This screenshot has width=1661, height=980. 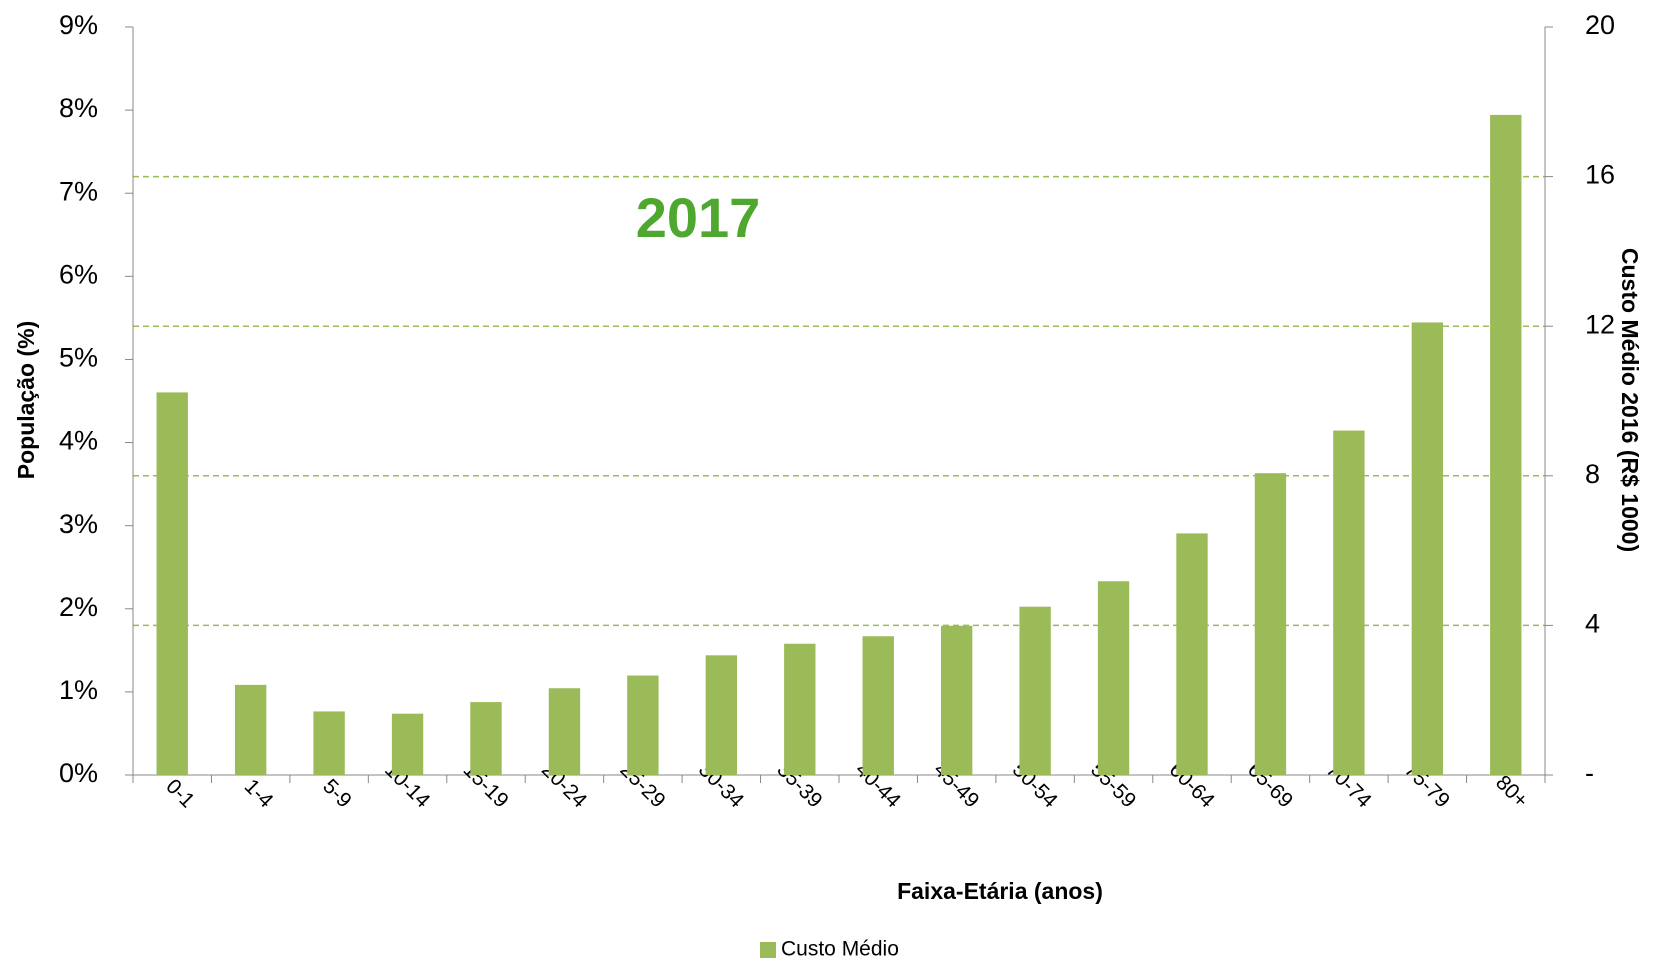 I want to click on y-tick-label: 9%, so click(x=78, y=25).